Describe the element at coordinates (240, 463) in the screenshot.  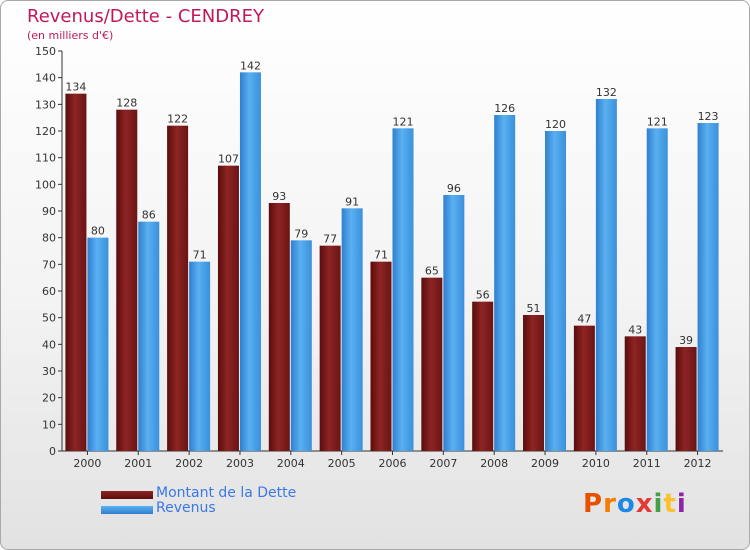
I see `x-tick-label: 2003` at that location.